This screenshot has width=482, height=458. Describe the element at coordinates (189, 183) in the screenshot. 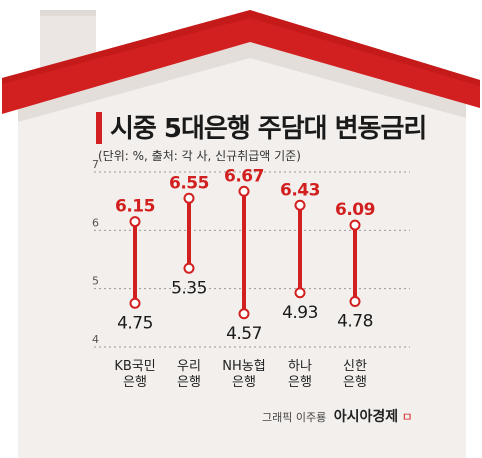

I see `high-value-label: 6.55` at that location.